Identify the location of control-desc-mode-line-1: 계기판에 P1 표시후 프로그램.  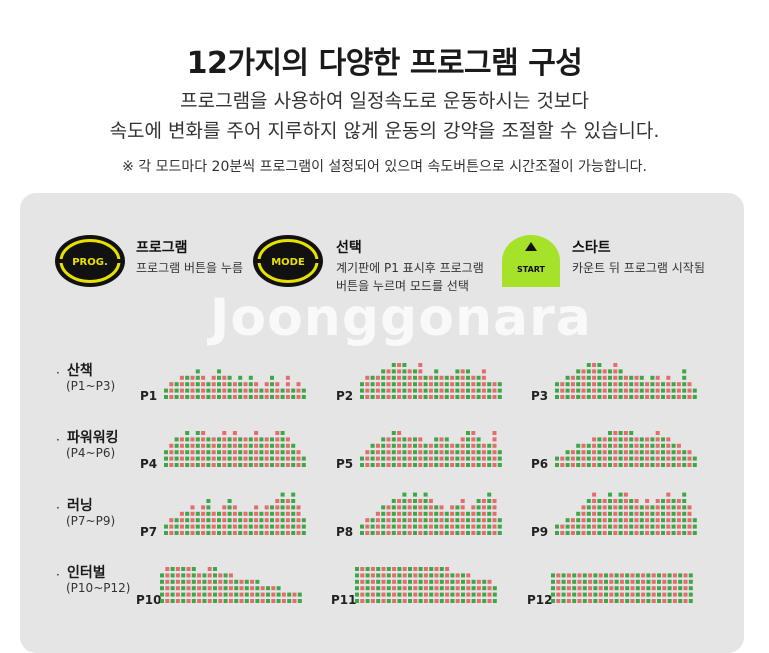
(410, 268).